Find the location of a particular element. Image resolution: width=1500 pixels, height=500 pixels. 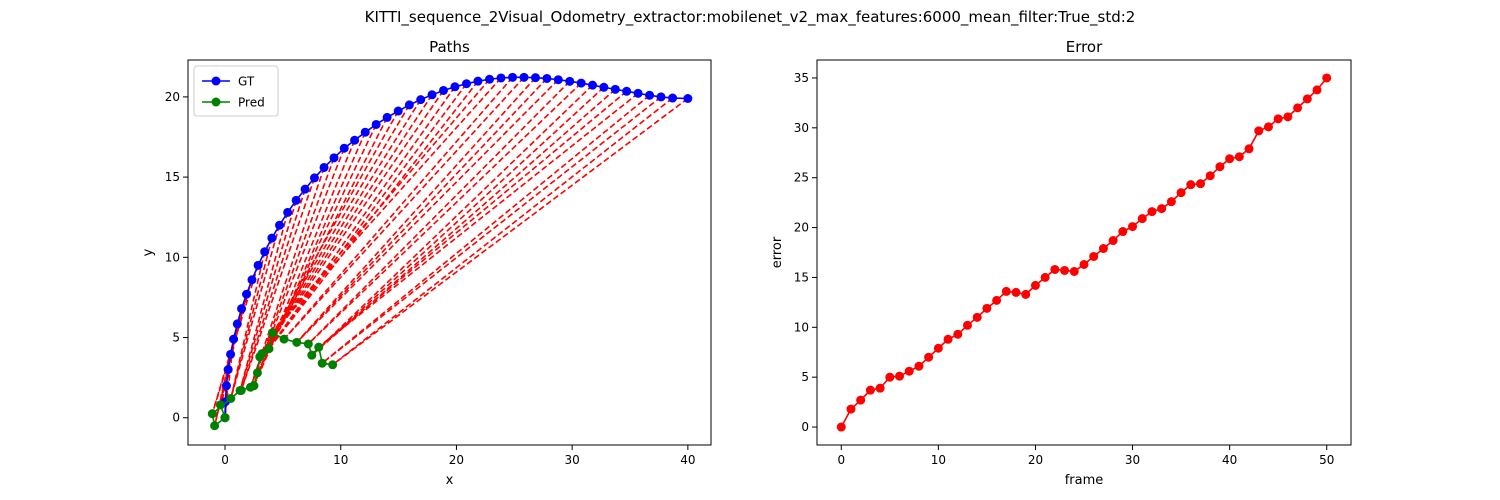

x-axis-label: x is located at coordinates (450, 480).